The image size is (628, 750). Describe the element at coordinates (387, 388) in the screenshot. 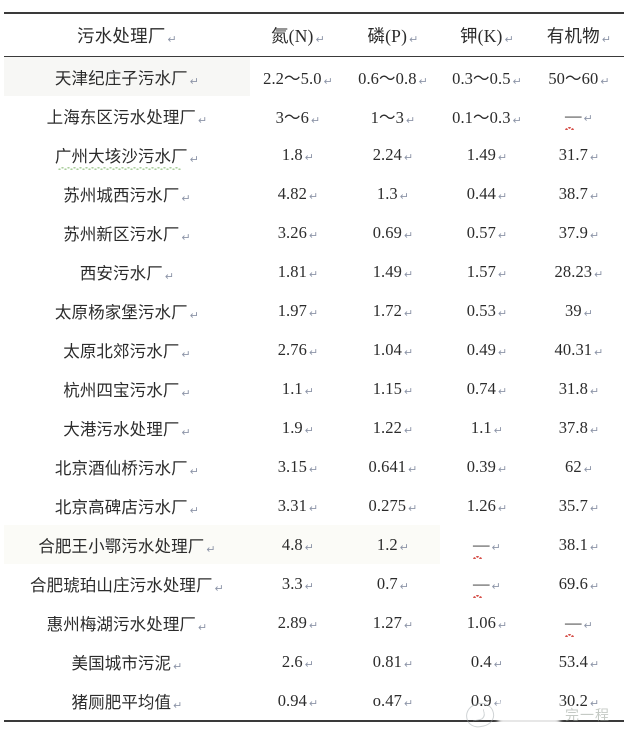

I see `cell-phosphorus-value: 1.15` at that location.